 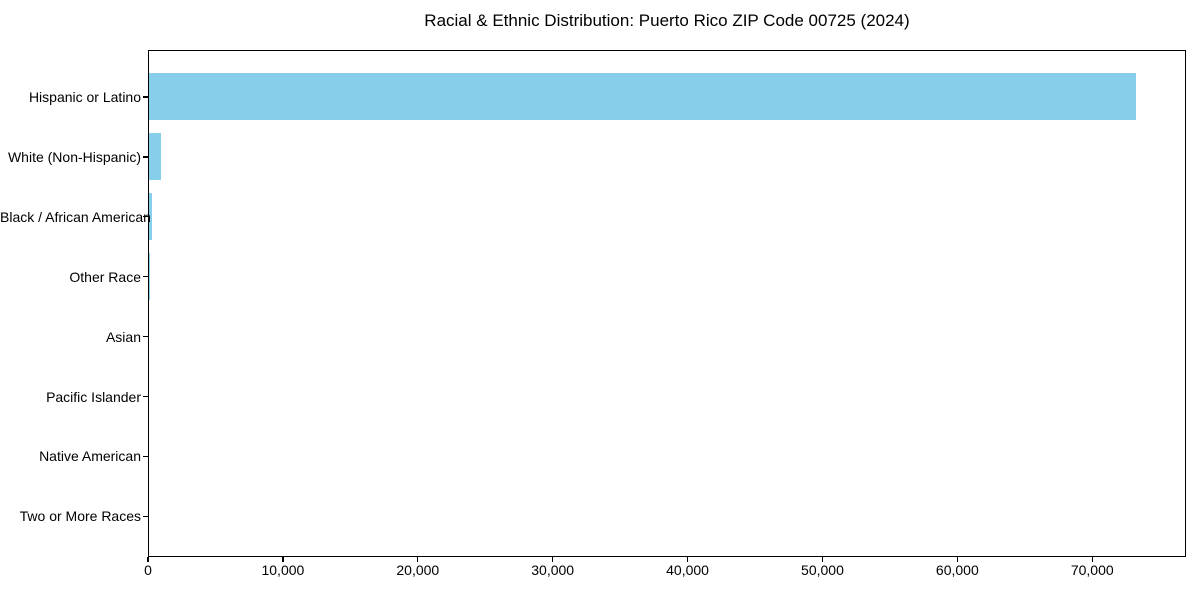 What do you see at coordinates (155, 156) in the screenshot?
I see `bar-white-non-hispanic` at bounding box center [155, 156].